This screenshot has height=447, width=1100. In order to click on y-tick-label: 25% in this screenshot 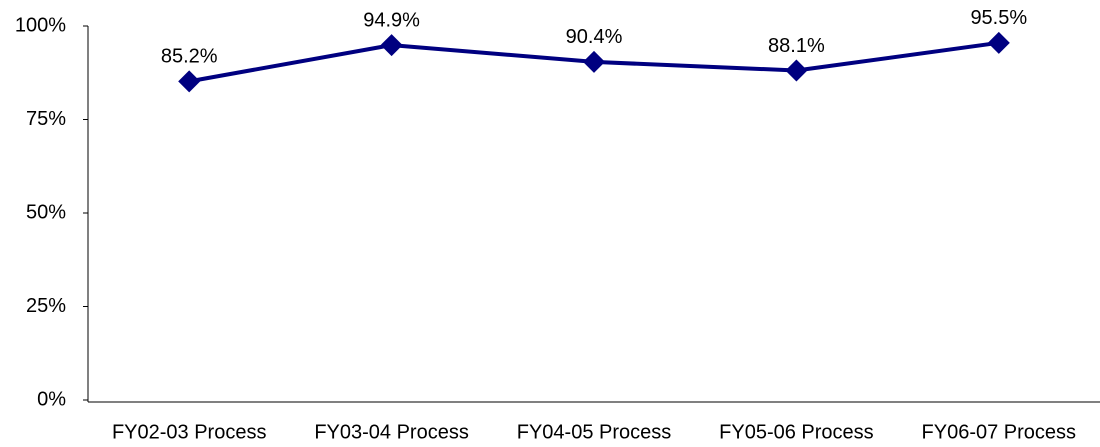, I will do `click(46, 306)`.